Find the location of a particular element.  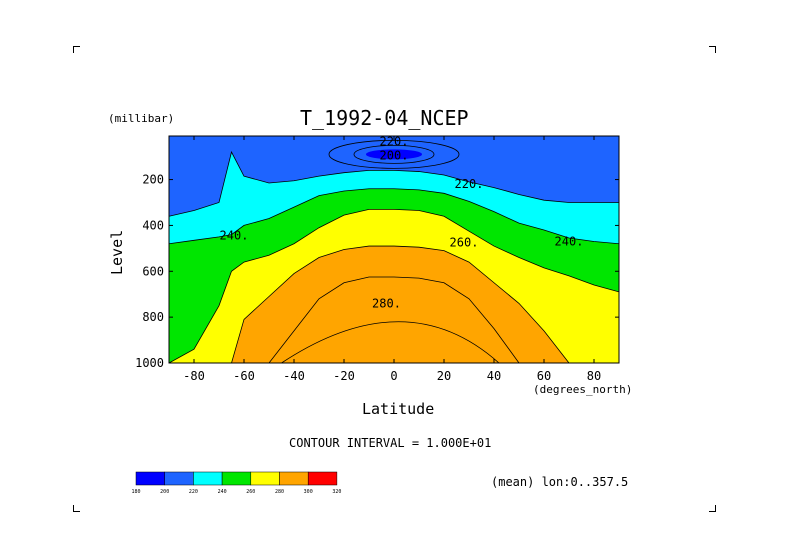

crop-mark-bottom-right is located at coordinates (712, 508).